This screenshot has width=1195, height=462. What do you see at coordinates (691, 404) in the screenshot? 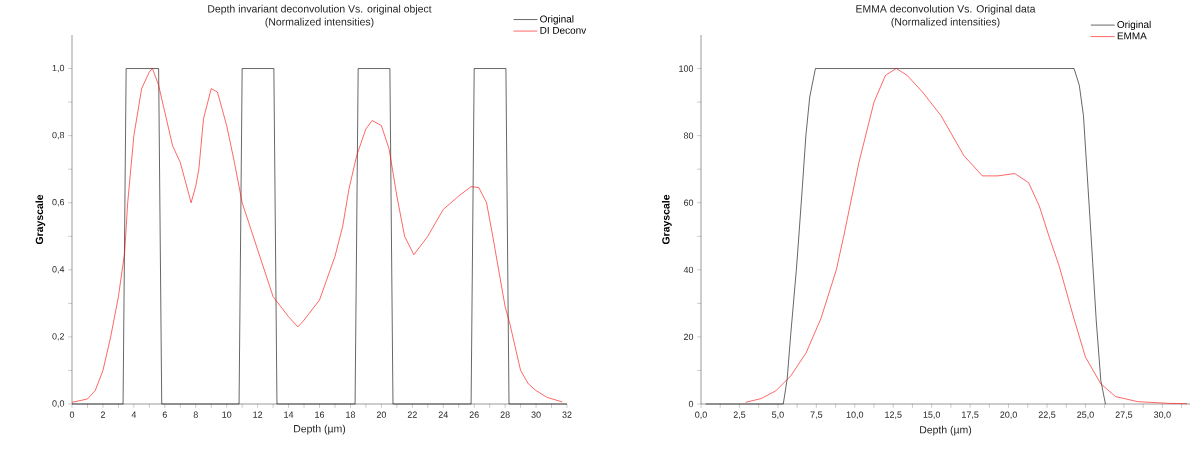
I see `y-tick-label: 0` at bounding box center [691, 404].